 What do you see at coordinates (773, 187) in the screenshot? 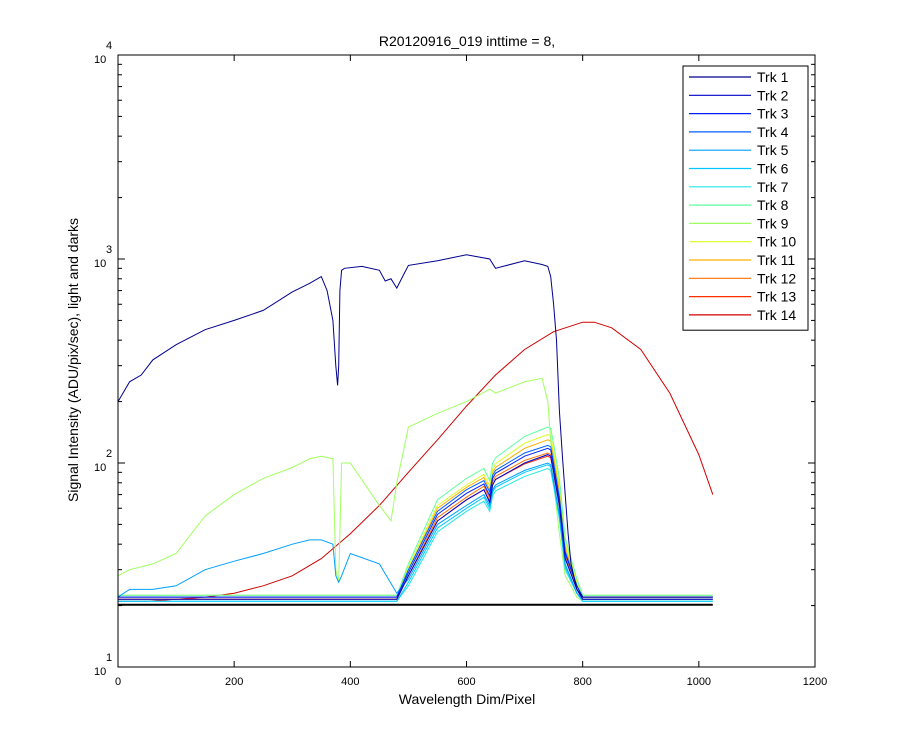
I see `legend-label-trk-7: Trk 7` at bounding box center [773, 187].